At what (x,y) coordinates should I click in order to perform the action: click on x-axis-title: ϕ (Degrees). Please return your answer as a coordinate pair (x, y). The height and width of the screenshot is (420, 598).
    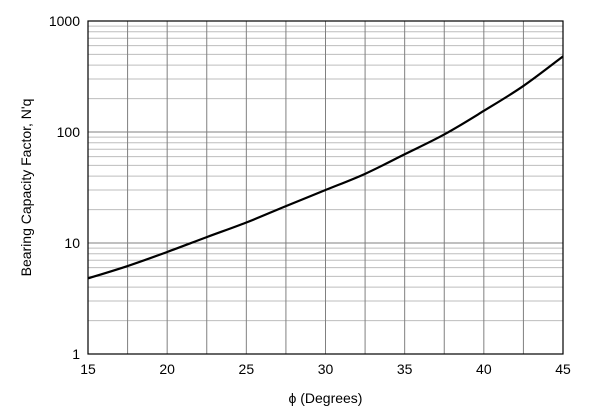
    Looking at the image, I should click on (326, 398).